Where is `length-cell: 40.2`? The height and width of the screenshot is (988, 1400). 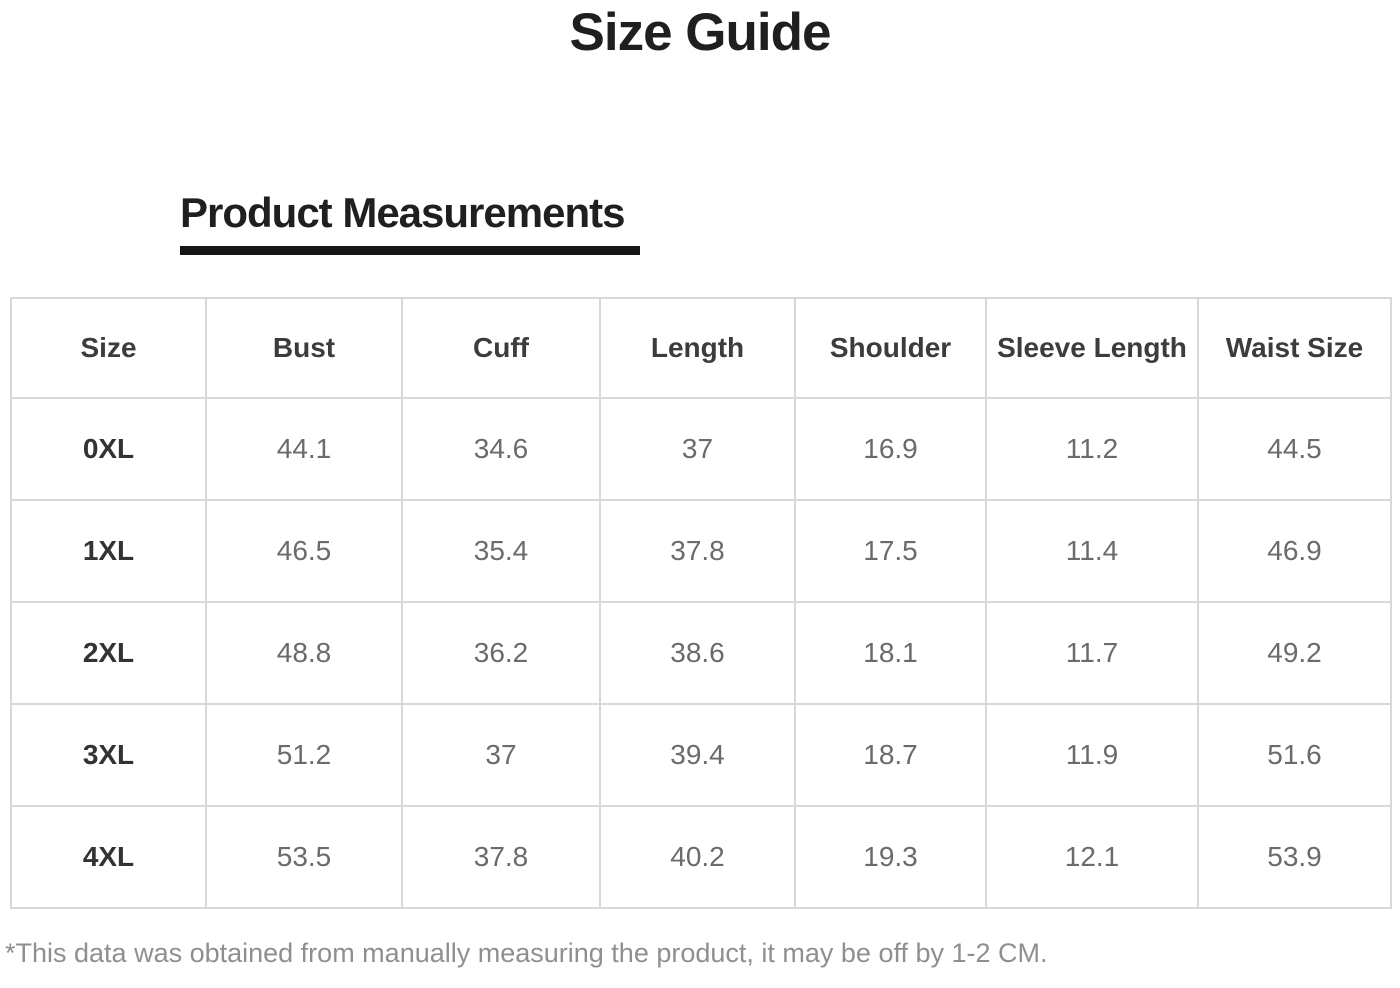 length-cell: 40.2 is located at coordinates (697, 857).